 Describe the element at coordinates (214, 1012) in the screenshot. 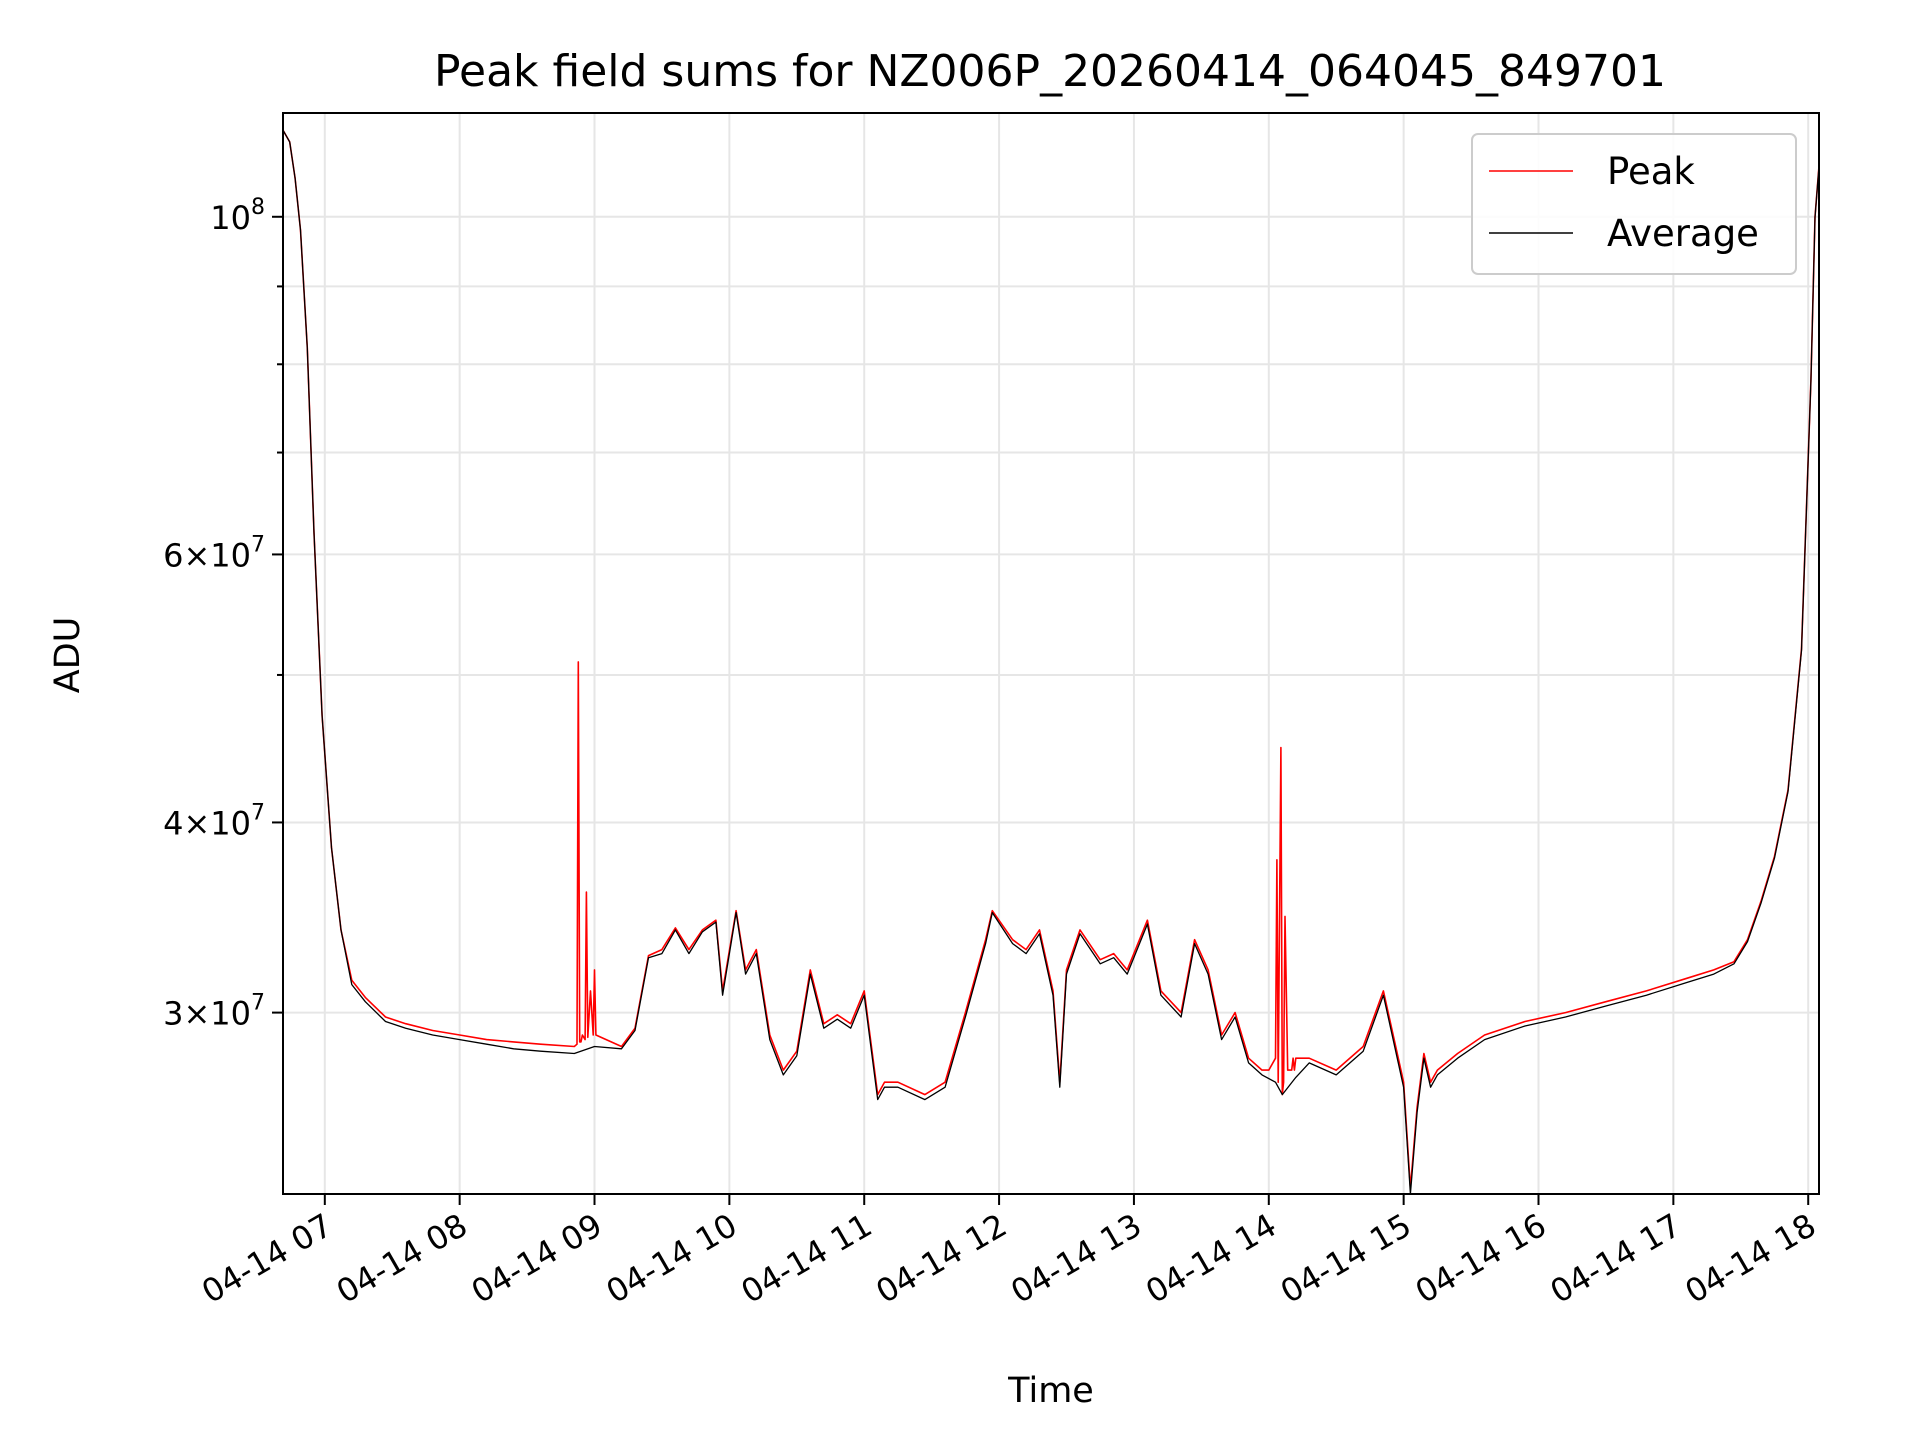

I see `y-tick-label: 3×107` at that location.